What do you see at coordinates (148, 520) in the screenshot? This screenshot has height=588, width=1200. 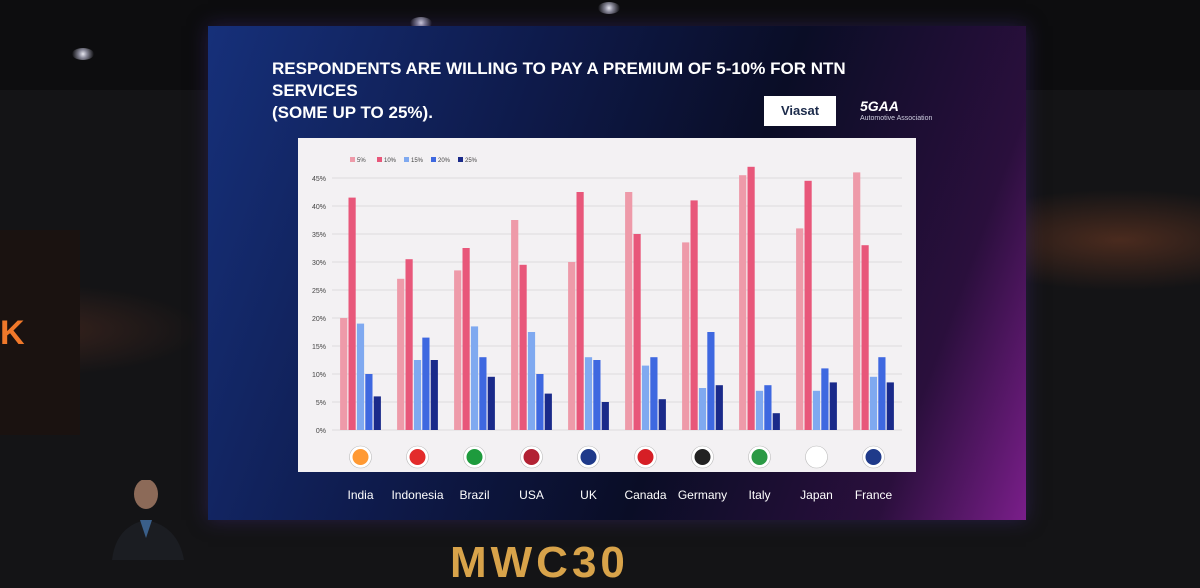 I see `presenter-person` at bounding box center [148, 520].